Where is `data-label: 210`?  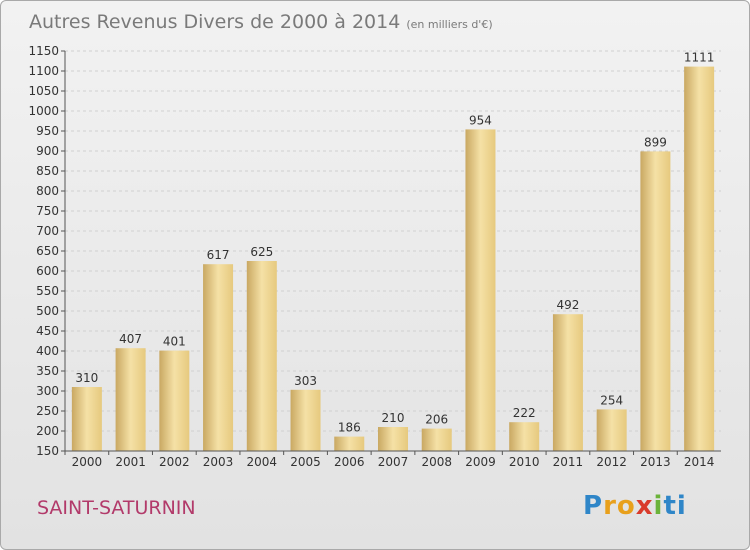
data-label: 210 is located at coordinates (393, 418).